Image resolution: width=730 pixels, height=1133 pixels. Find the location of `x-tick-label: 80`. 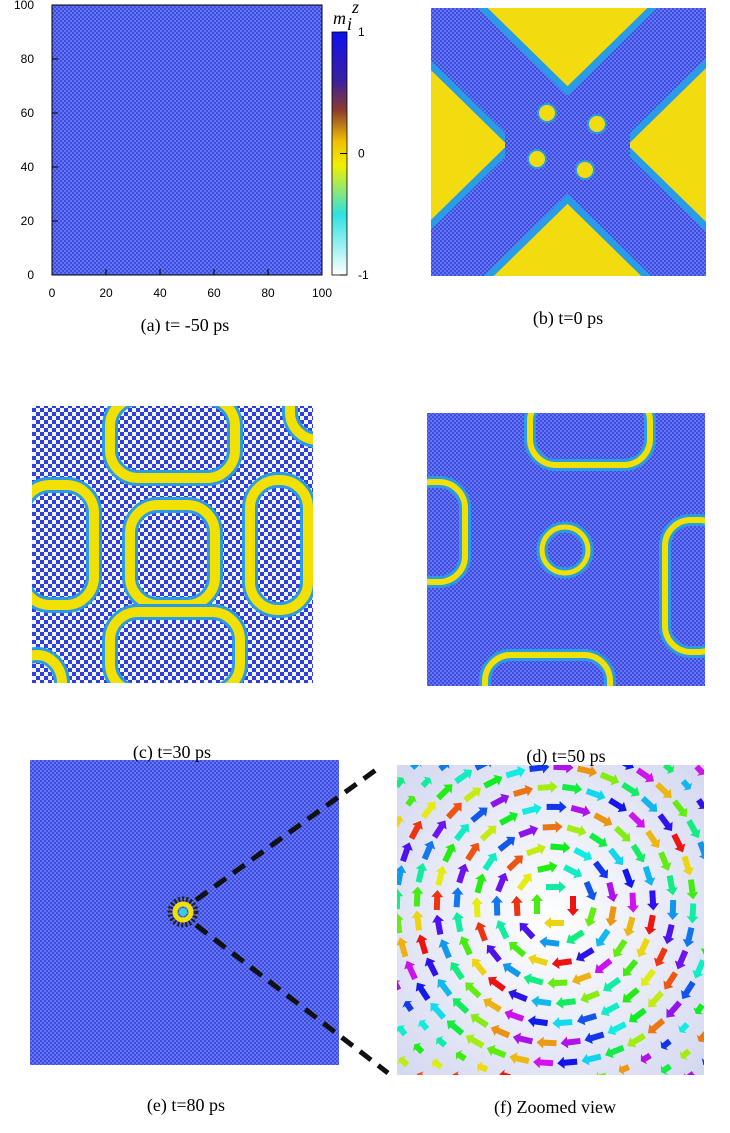

x-tick-label: 80 is located at coordinates (268, 293).